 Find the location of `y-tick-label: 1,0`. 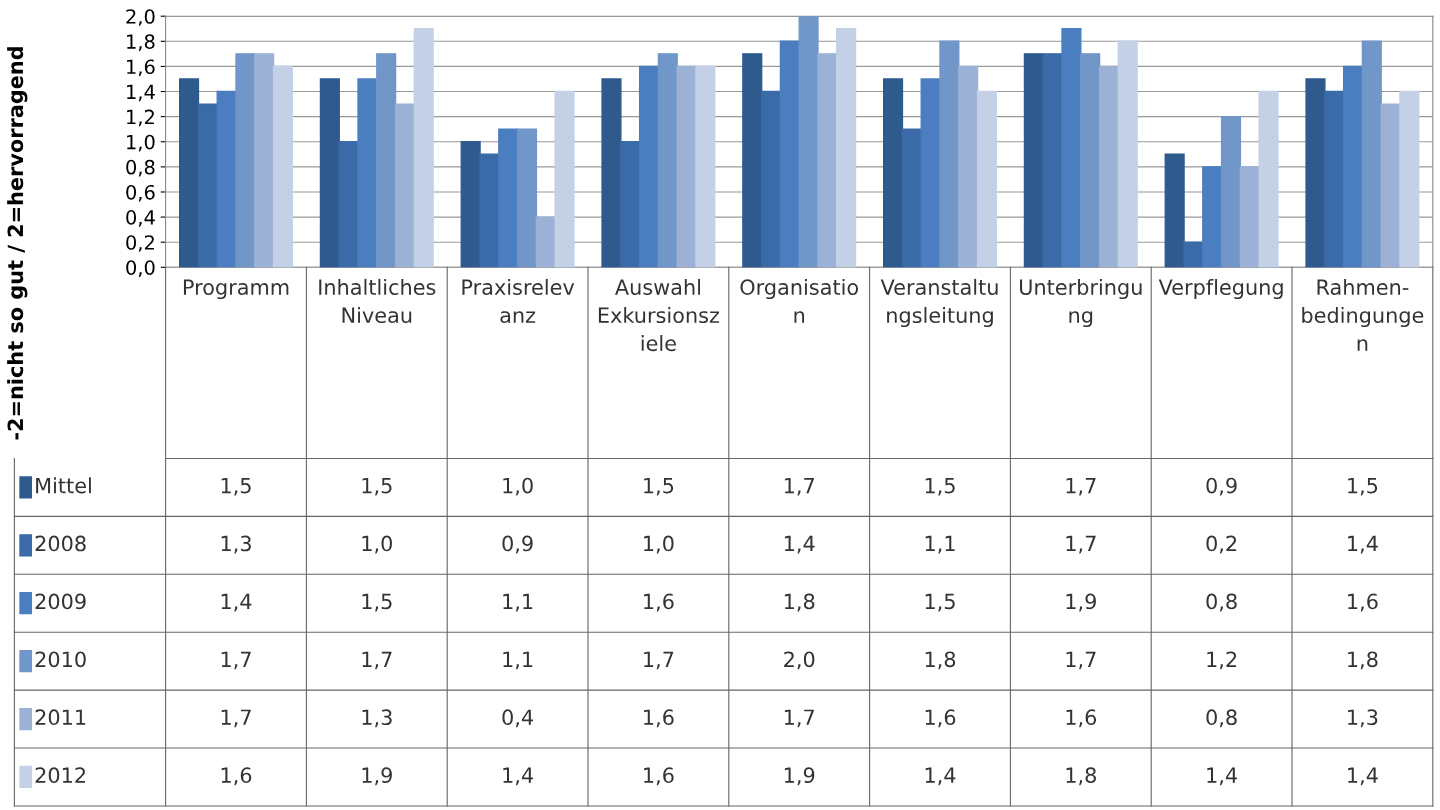

y-tick-label: 1,0 is located at coordinates (141, 143).